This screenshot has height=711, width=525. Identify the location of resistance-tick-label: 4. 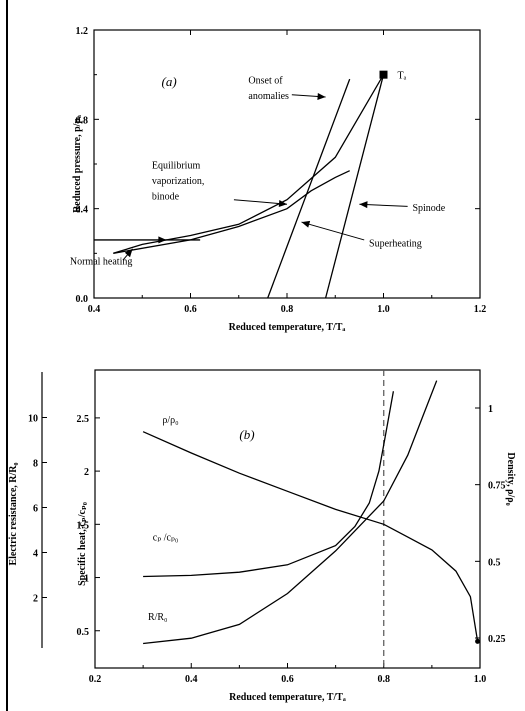
(35, 554).